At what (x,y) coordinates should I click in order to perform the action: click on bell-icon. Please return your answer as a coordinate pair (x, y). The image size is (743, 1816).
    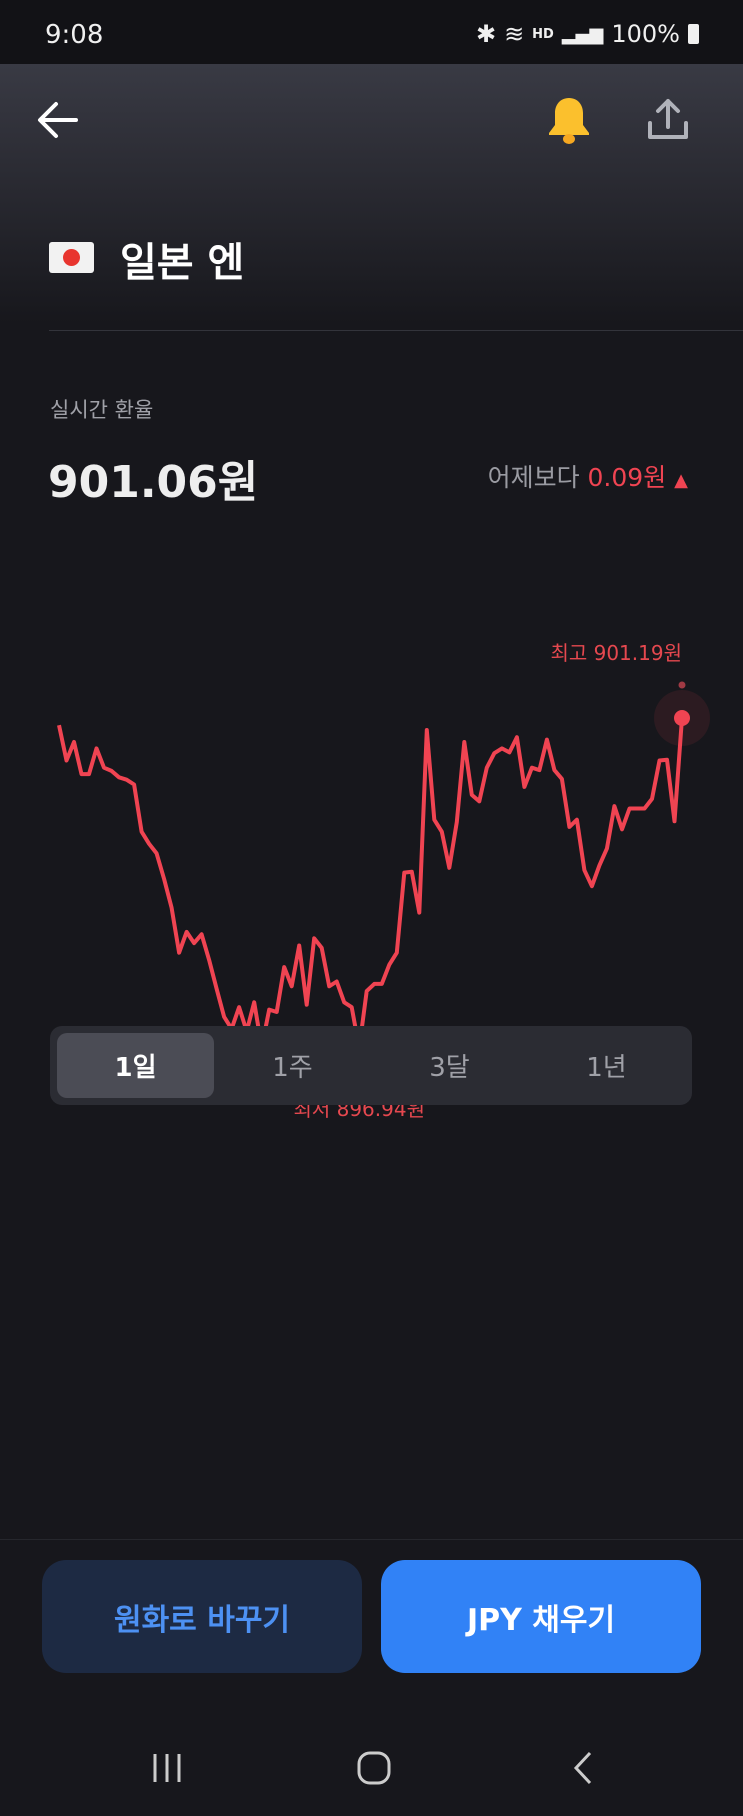
    Looking at the image, I should click on (569, 121).